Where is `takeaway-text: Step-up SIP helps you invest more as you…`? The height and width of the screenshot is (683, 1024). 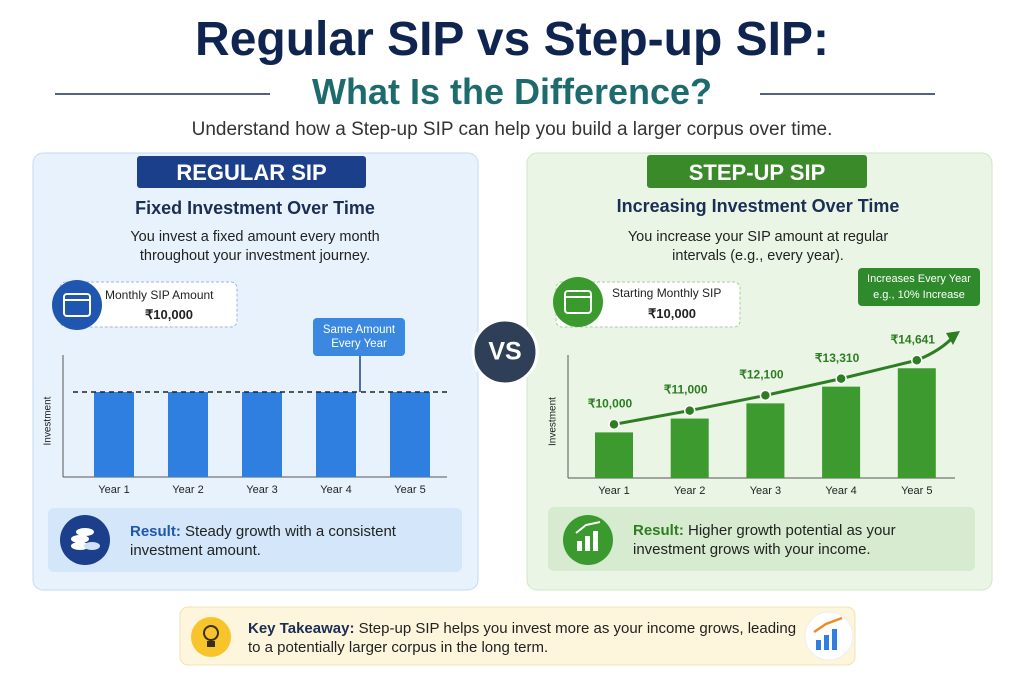 takeaway-text: Step-up SIP helps you invest more as you… is located at coordinates (522, 638).